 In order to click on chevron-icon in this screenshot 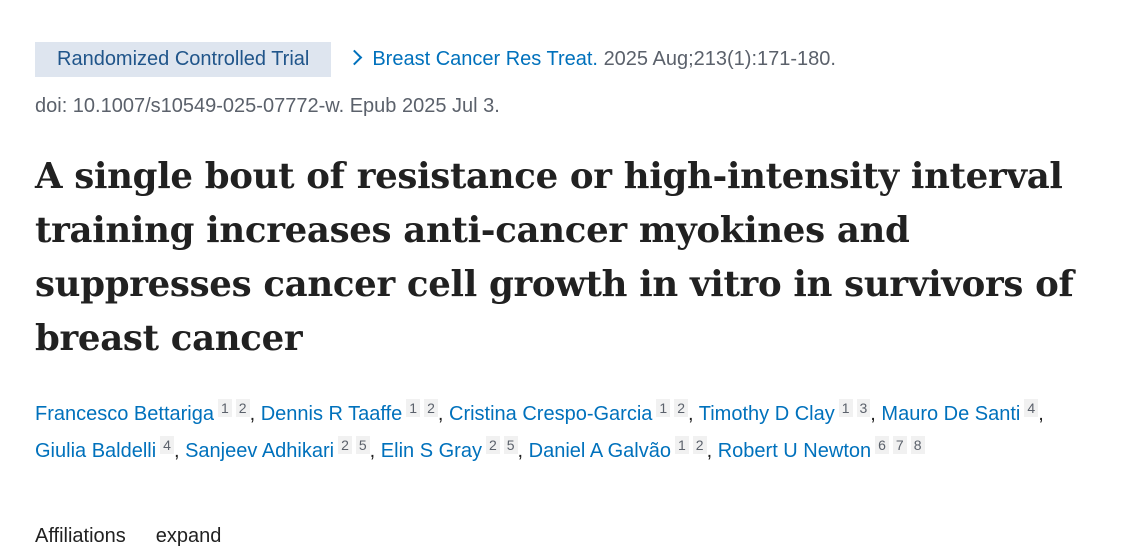, I will do `click(355, 57)`.